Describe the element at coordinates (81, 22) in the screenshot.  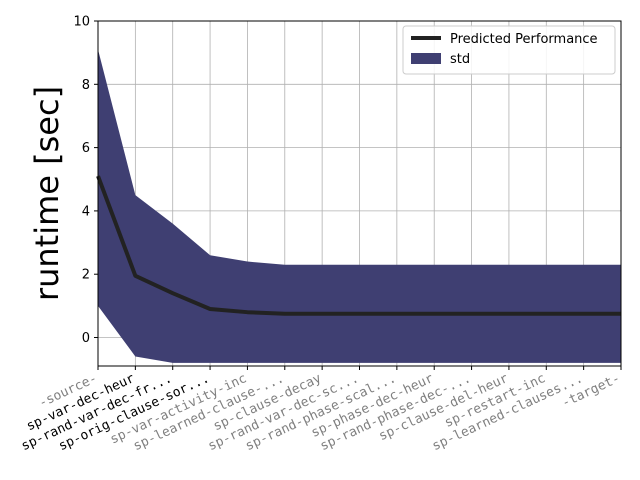
I see `y-tick-label: 10` at that location.